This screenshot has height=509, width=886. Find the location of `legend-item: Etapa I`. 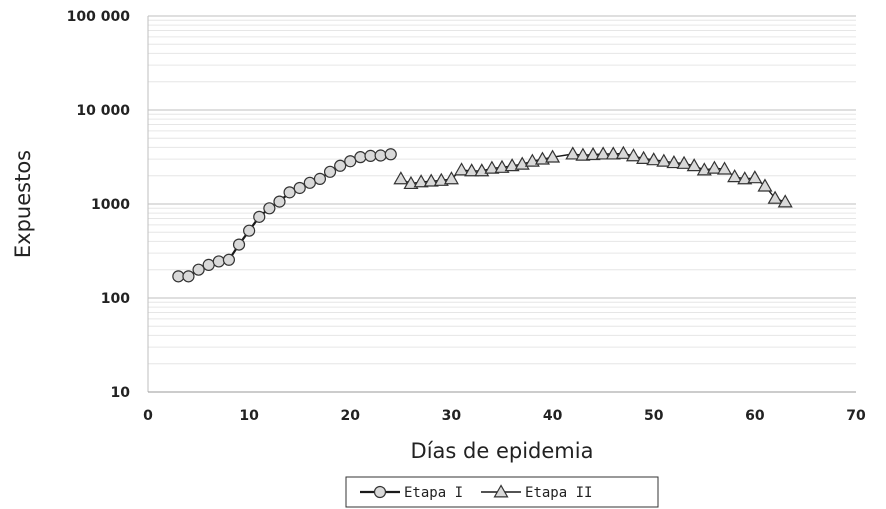

legend-item: Etapa I is located at coordinates (411, 493).